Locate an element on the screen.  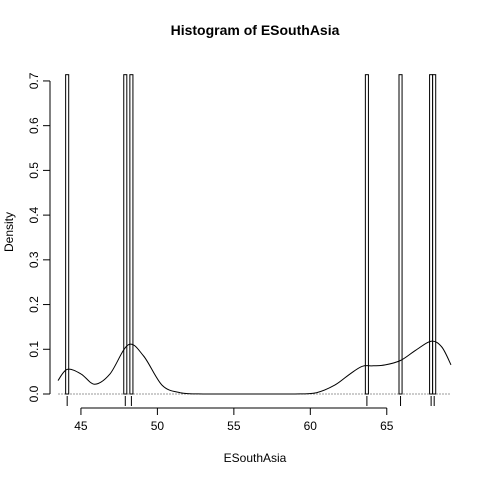
y-tick-label-2: 0.2 is located at coordinates (34, 304).